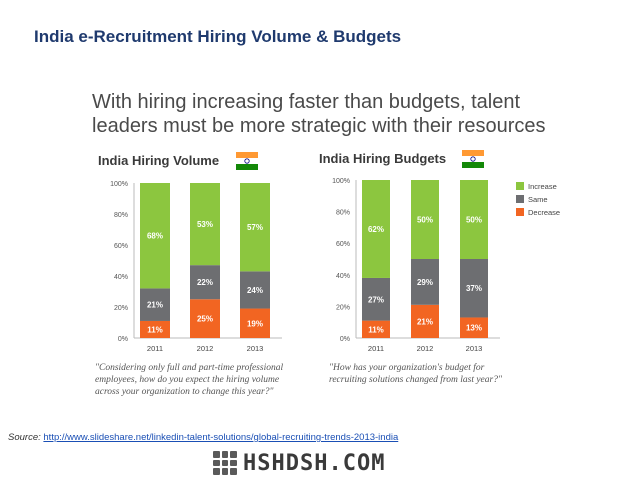 This screenshot has height=479, width=638. I want to click on data-label: 25%, so click(205, 319).